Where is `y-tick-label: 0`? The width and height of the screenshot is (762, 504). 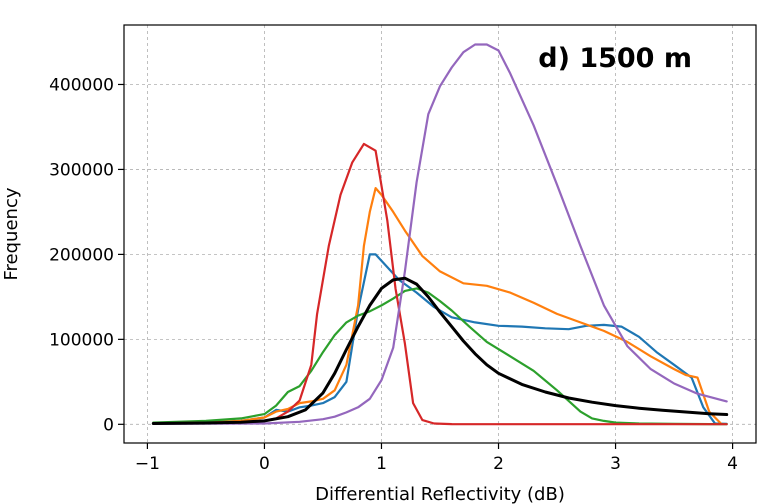
y-tick-label: 0 is located at coordinates (108, 425).